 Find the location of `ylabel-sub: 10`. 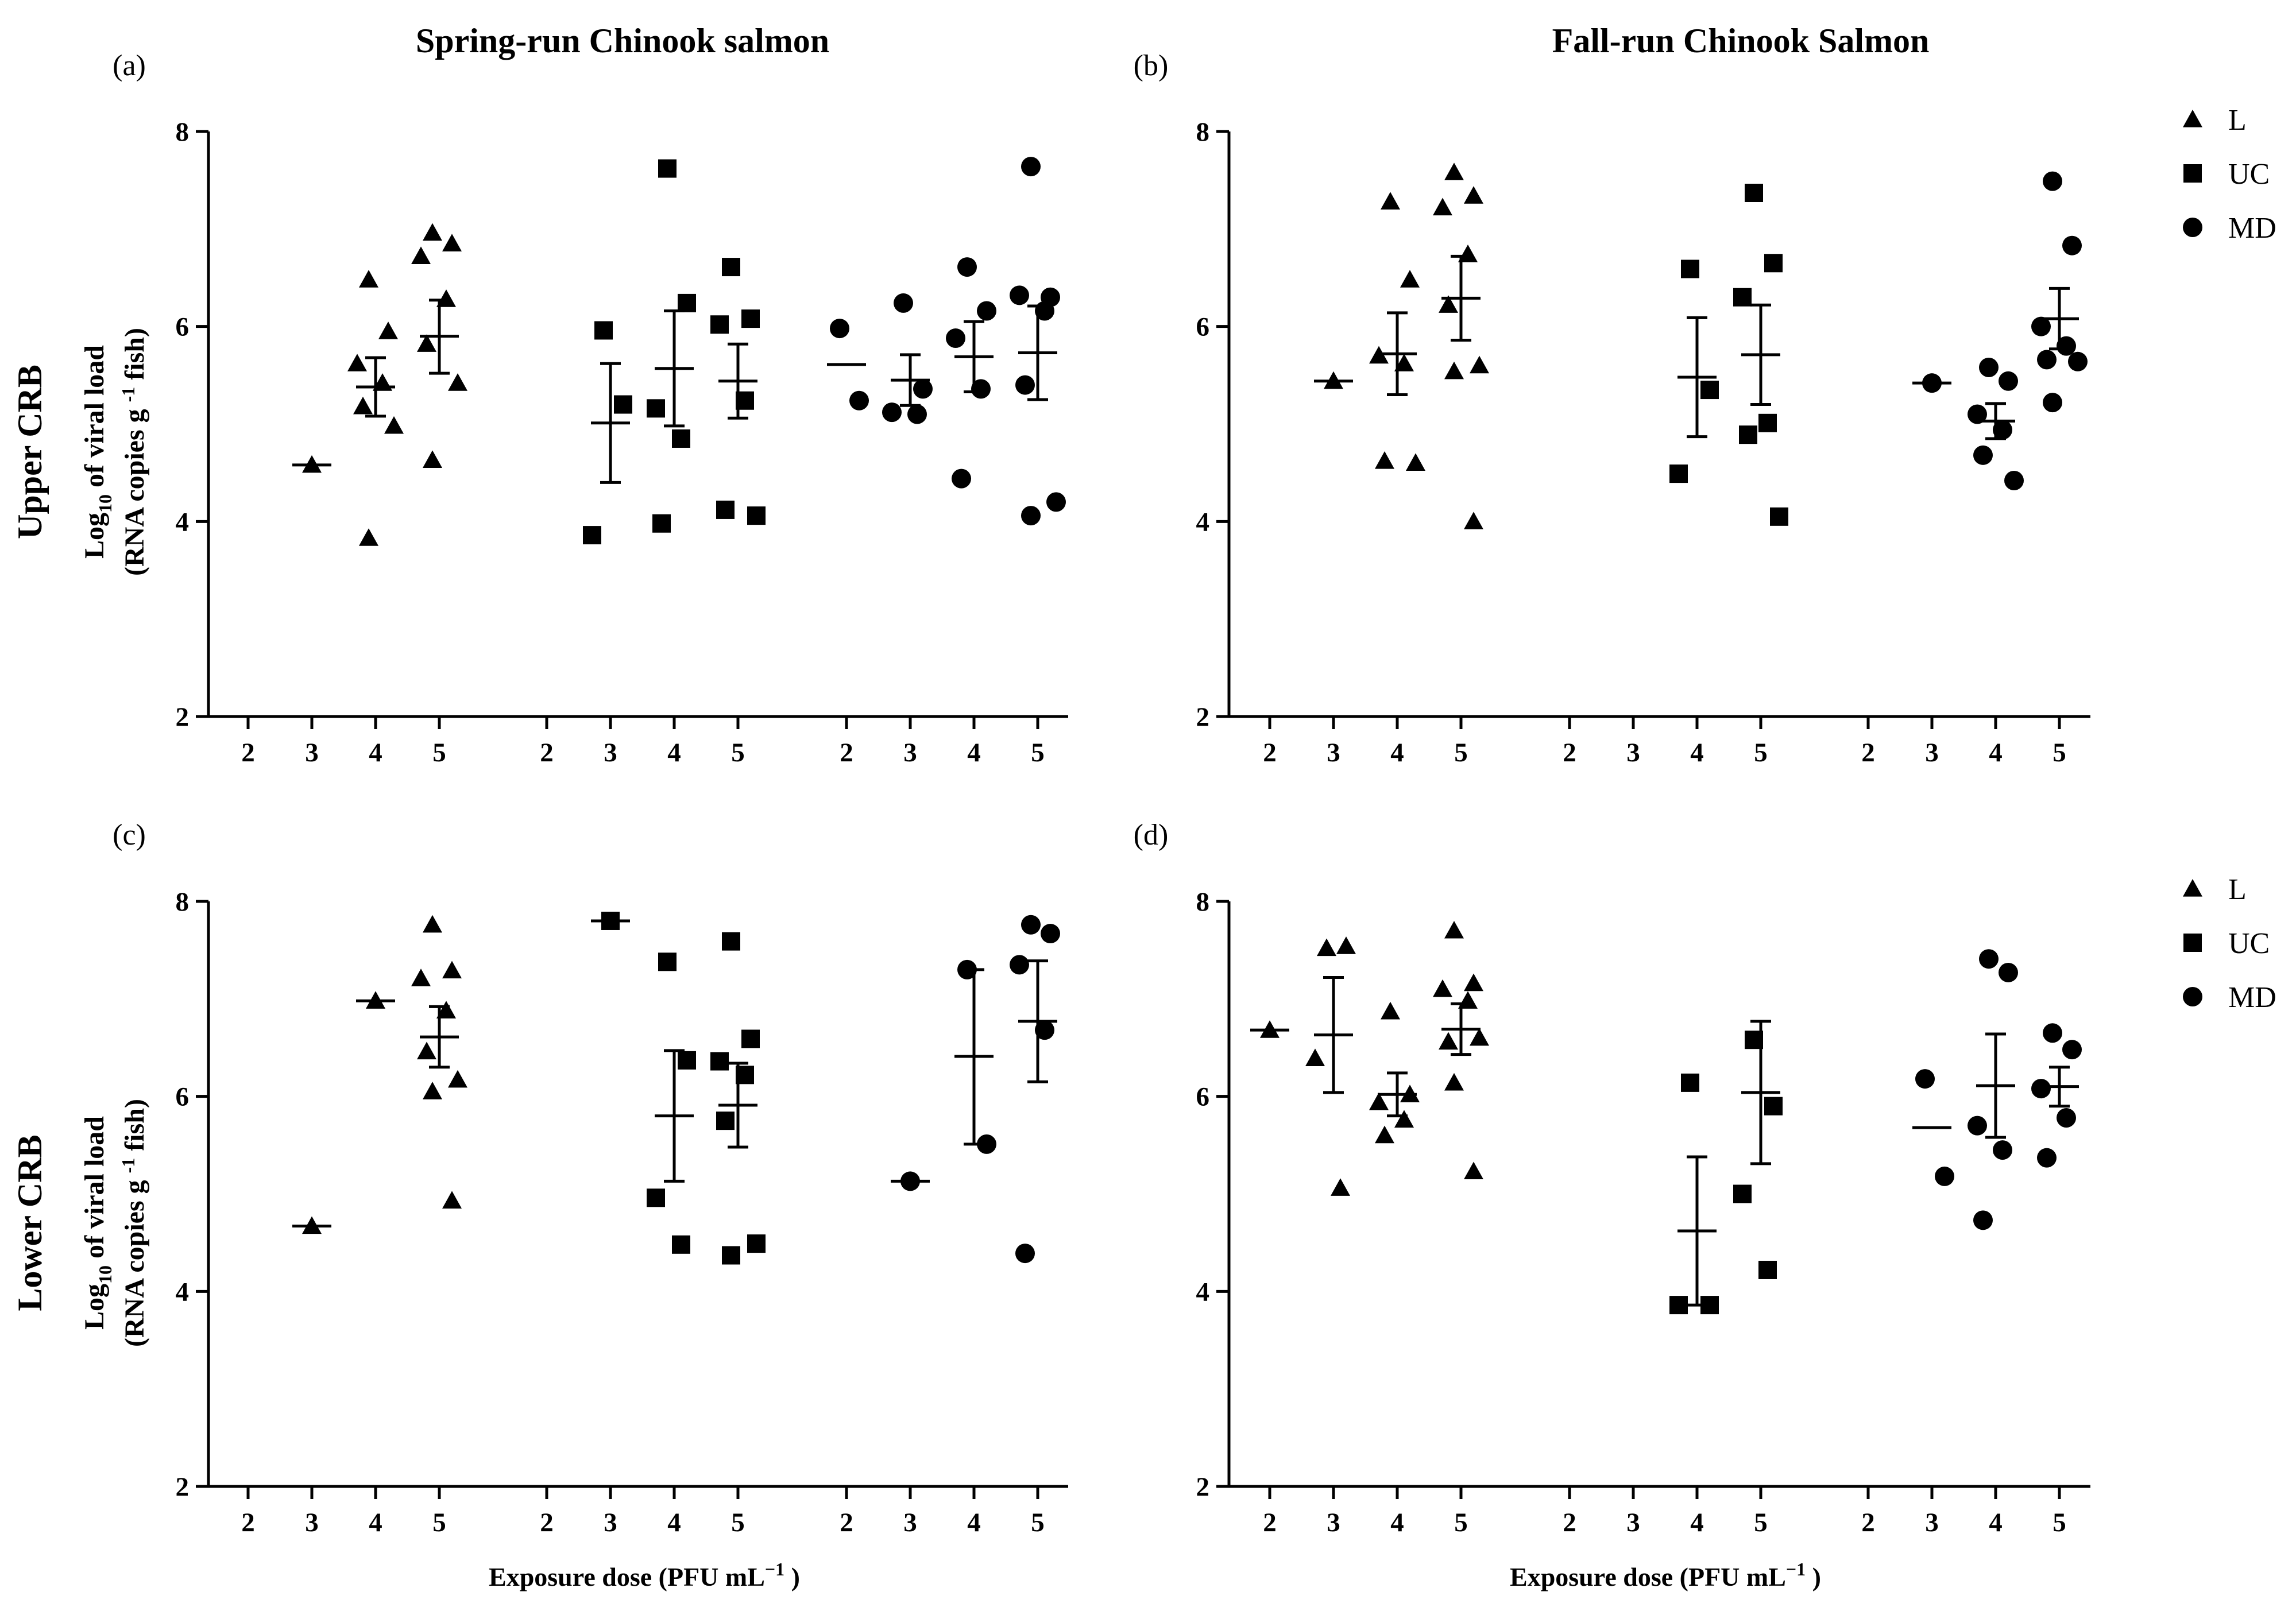

ylabel-sub: 10 is located at coordinates (105, 503).